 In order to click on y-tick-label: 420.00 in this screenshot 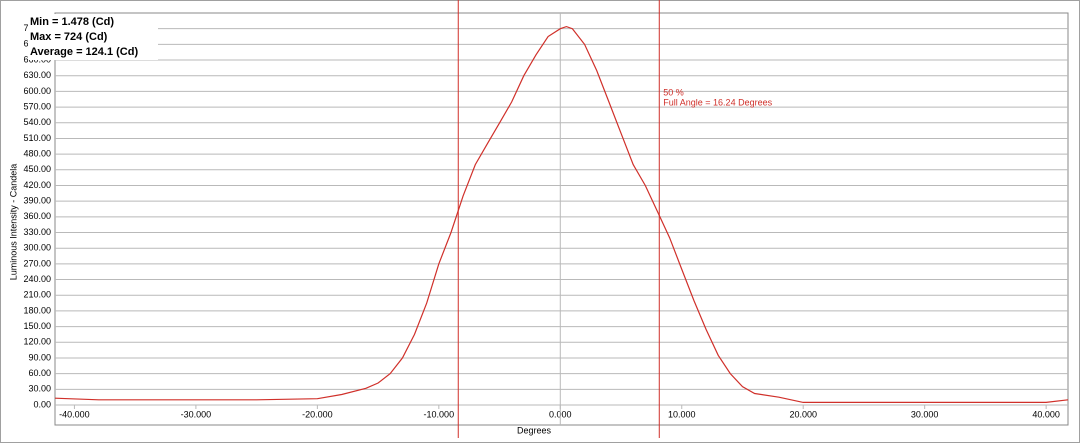, I will do `click(37, 185)`.